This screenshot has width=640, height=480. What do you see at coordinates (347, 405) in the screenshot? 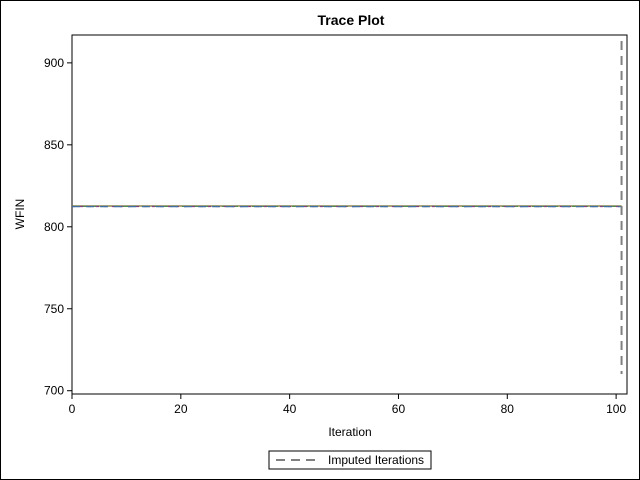
I see `x-axis: 0 20 40 60 80 100` at bounding box center [347, 405].